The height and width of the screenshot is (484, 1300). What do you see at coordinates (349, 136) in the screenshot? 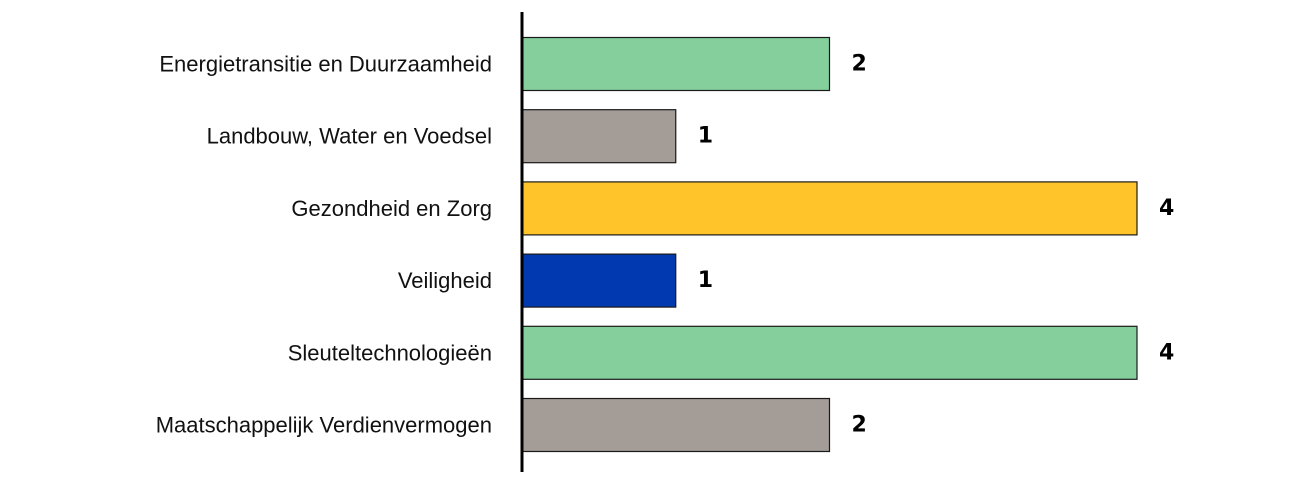
I see `category-label: Landbouw, Water en Voedsel` at bounding box center [349, 136].